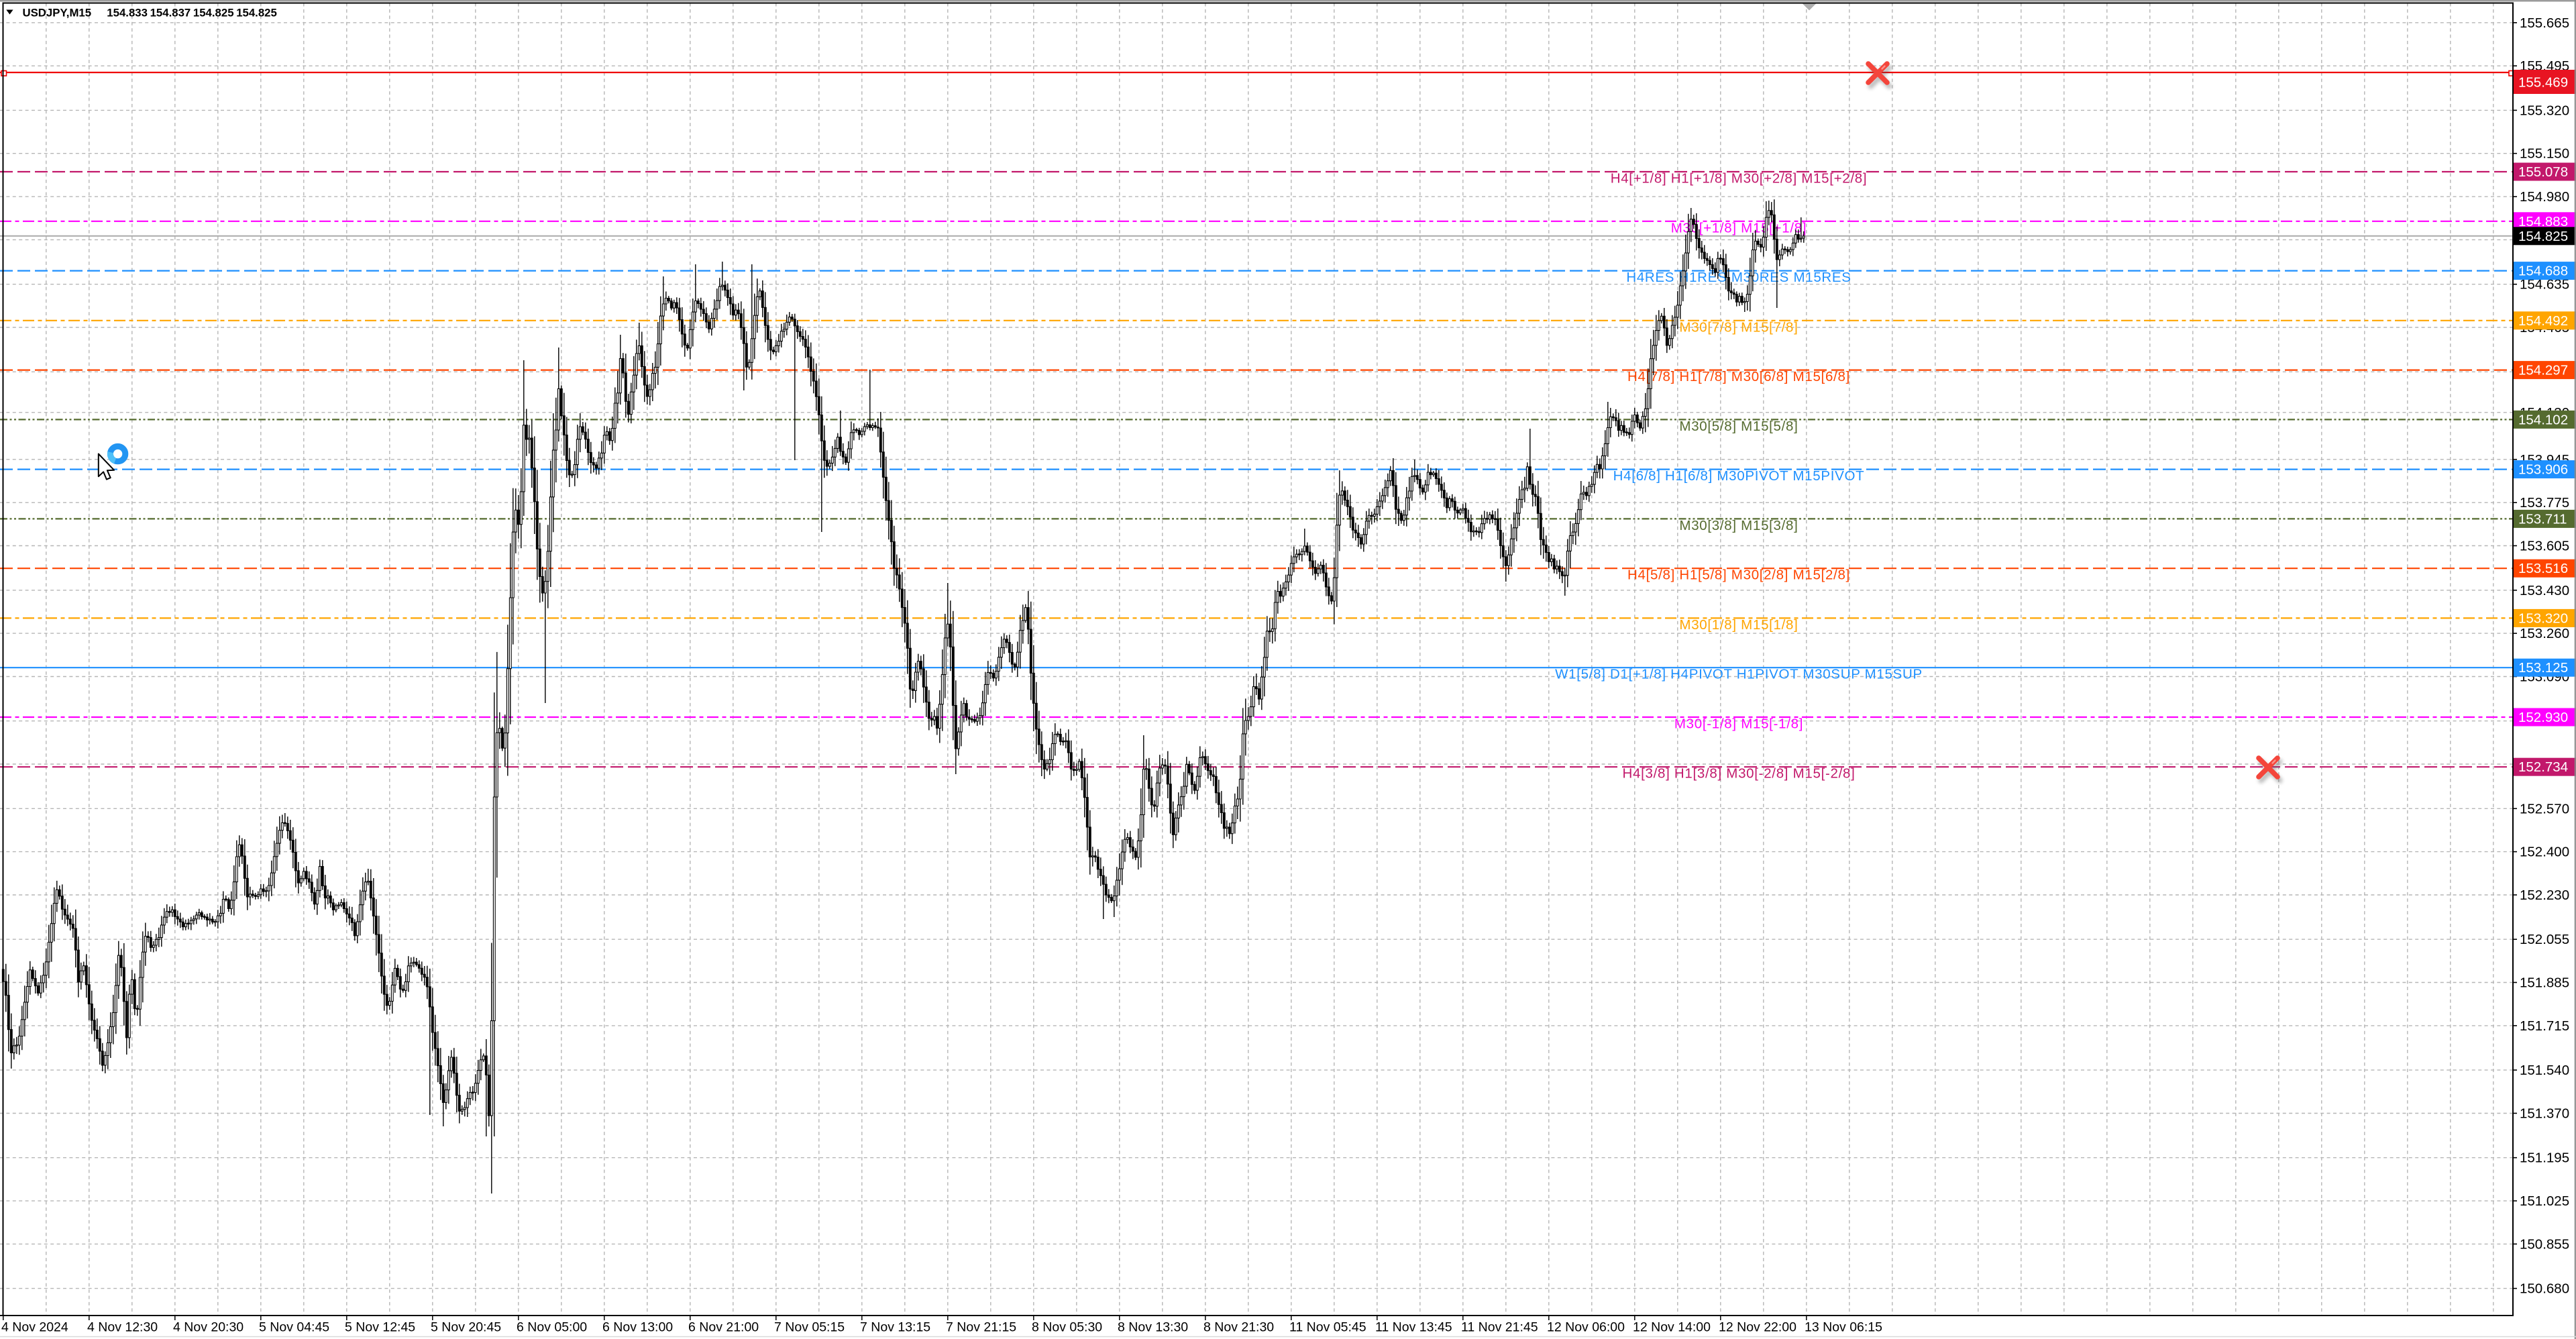 This screenshot has width=2576, height=1339. I want to click on svg-text: 155.665, so click(2544, 23).